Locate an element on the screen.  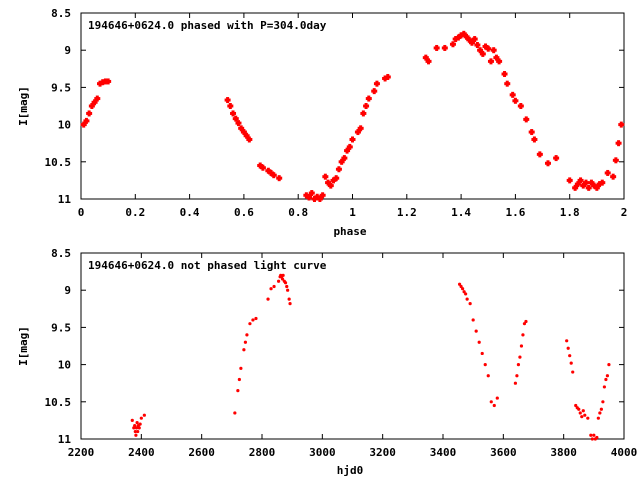
unphased-x-tick-label: 4000 is located at coordinates (624, 452).